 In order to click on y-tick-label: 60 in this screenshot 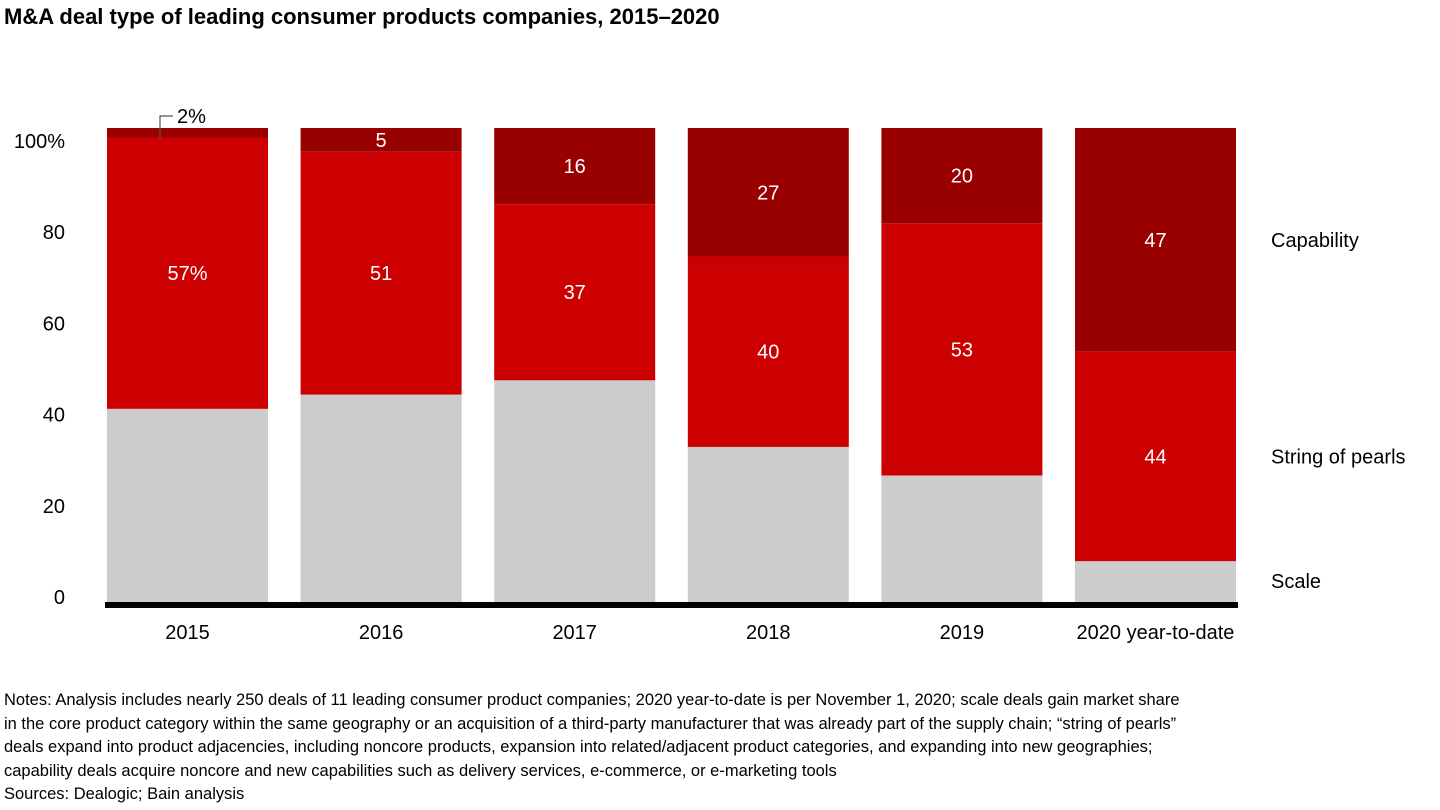, I will do `click(54, 324)`.